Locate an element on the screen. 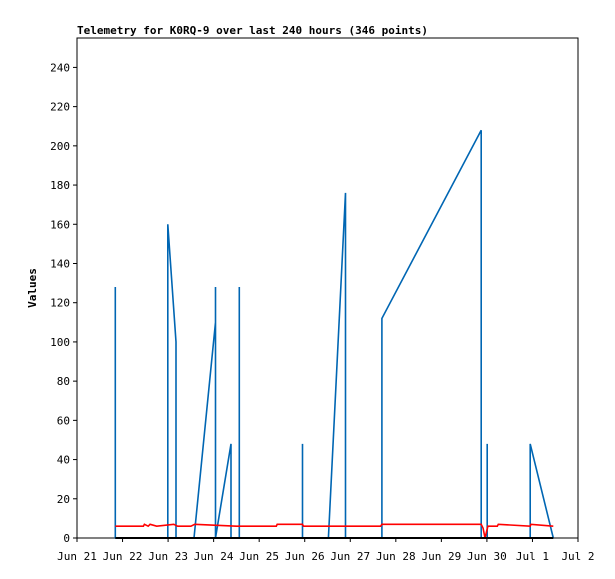 This screenshot has height=579, width=615. x-tick-label: Jun 23 is located at coordinates (168, 556).